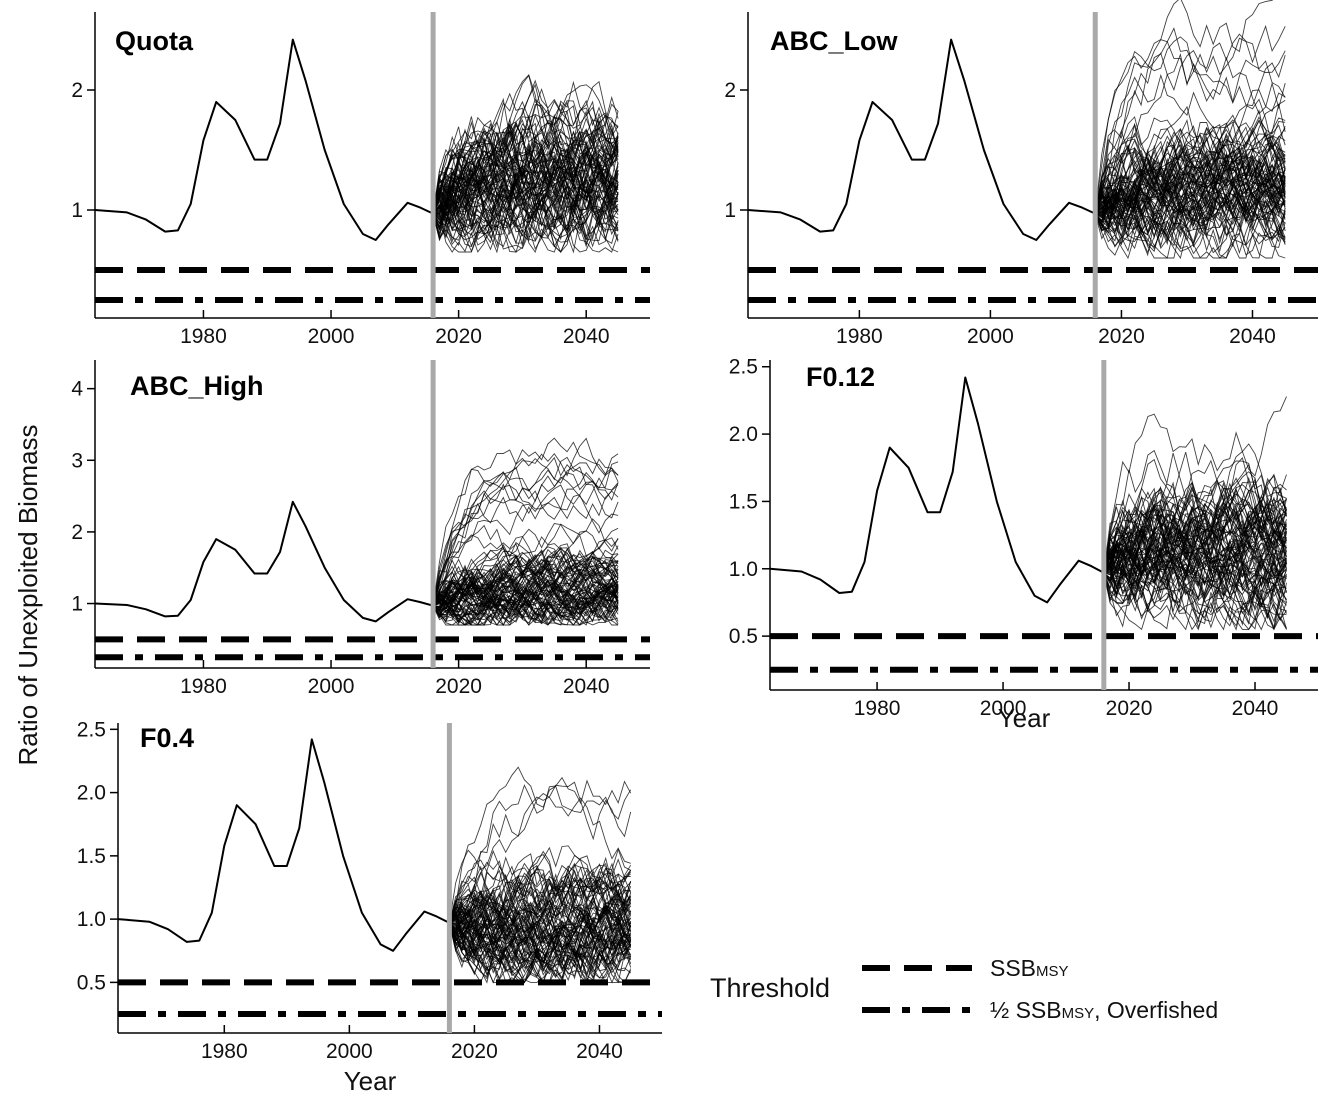  I want to click on abc-high-ytick-label: 1, so click(77, 604).